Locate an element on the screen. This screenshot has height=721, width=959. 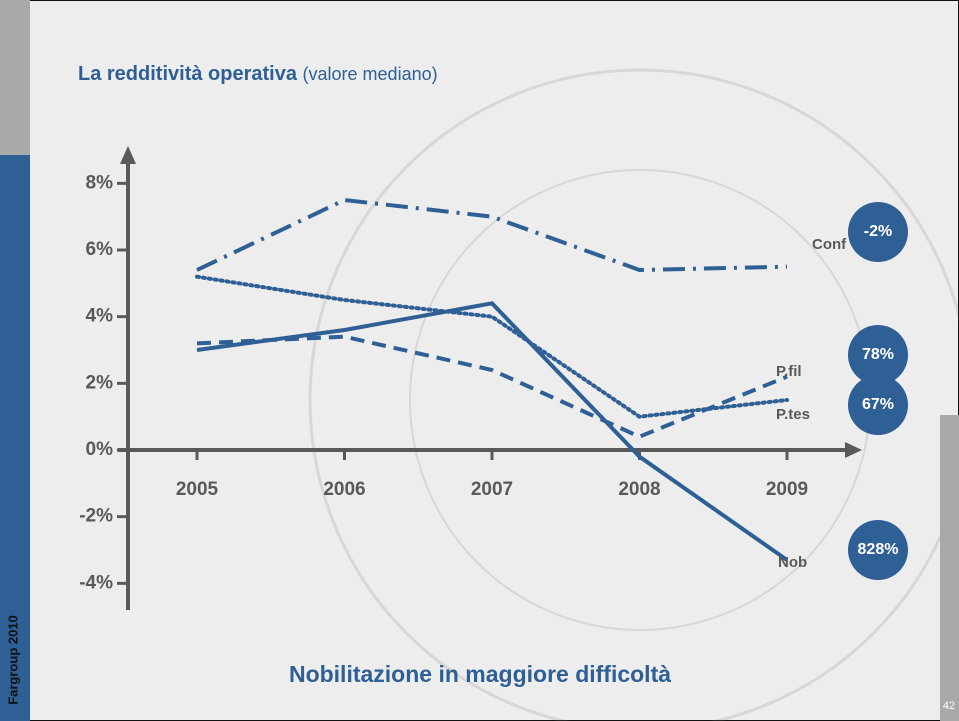
change-label: 67% is located at coordinates (878, 404).